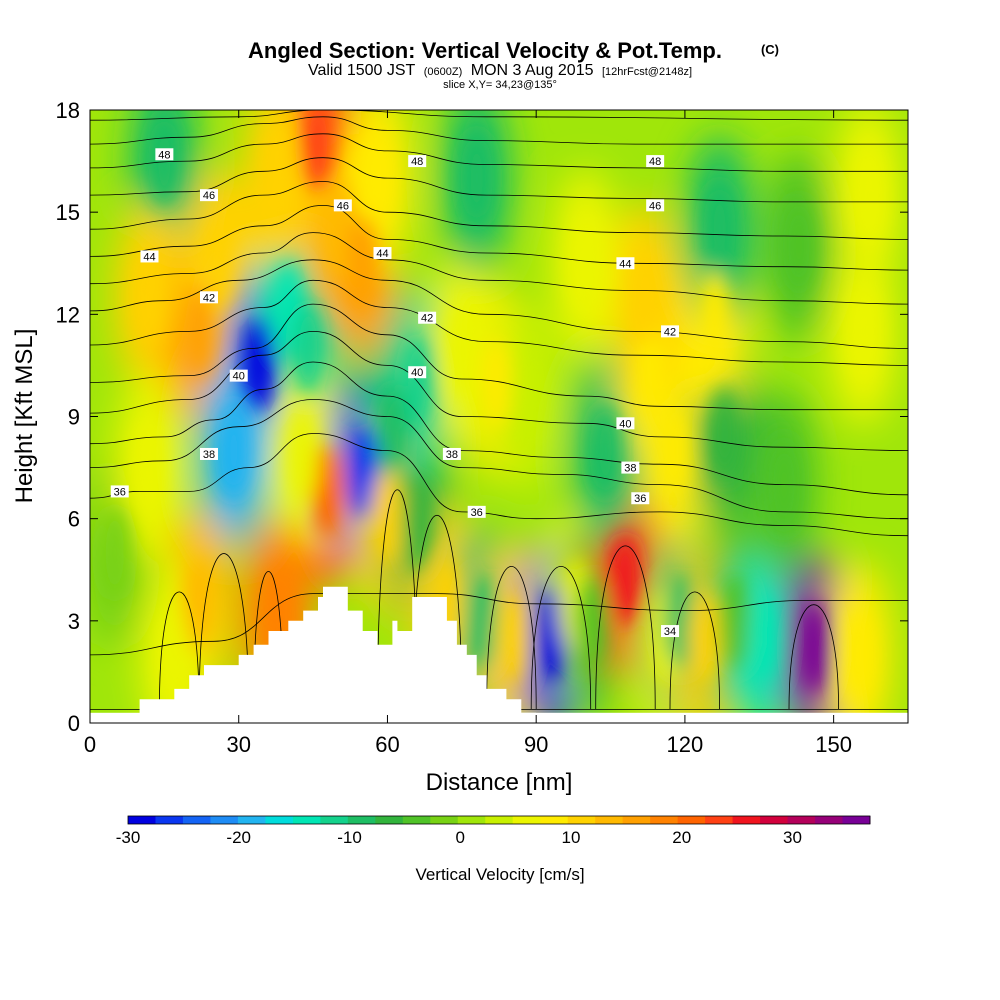 The image size is (1000, 1000). Describe the element at coordinates (387, 744) in the screenshot. I see `x-tick-label: 60` at that location.